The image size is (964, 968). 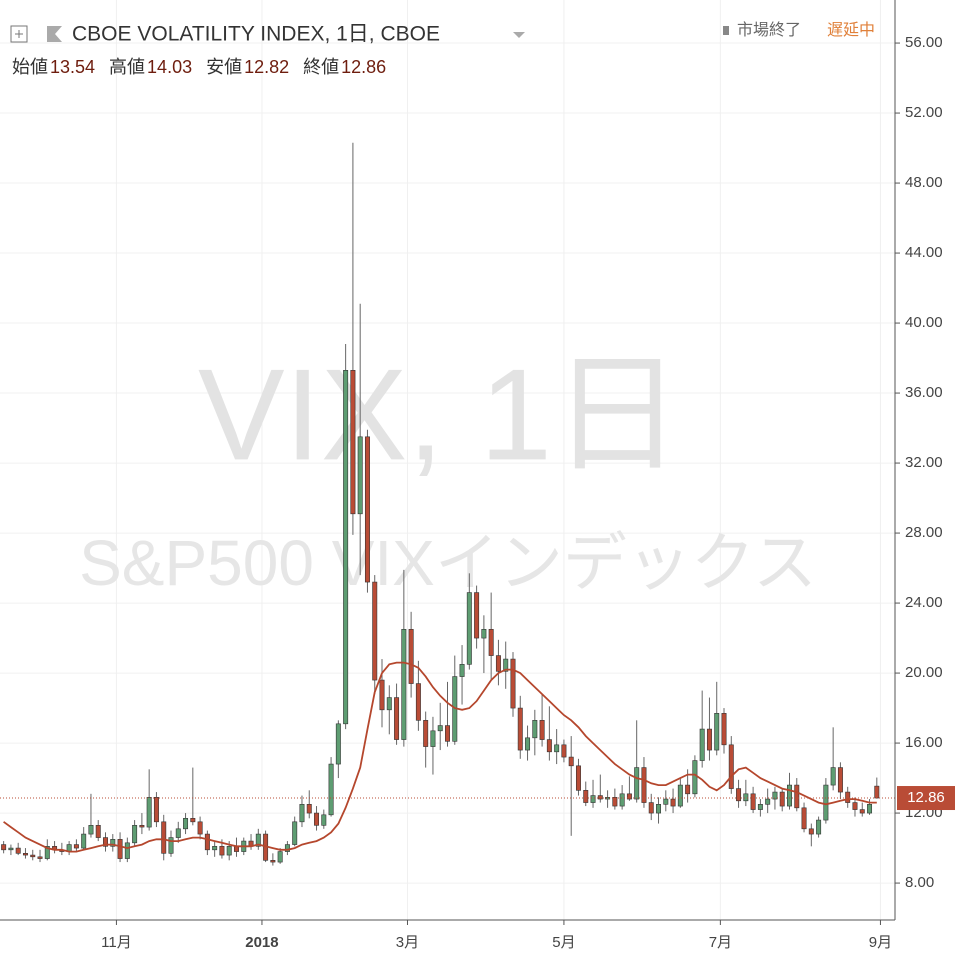 What do you see at coordinates (924, 322) in the screenshot?
I see `y-tick-label: 40.00` at bounding box center [924, 322].